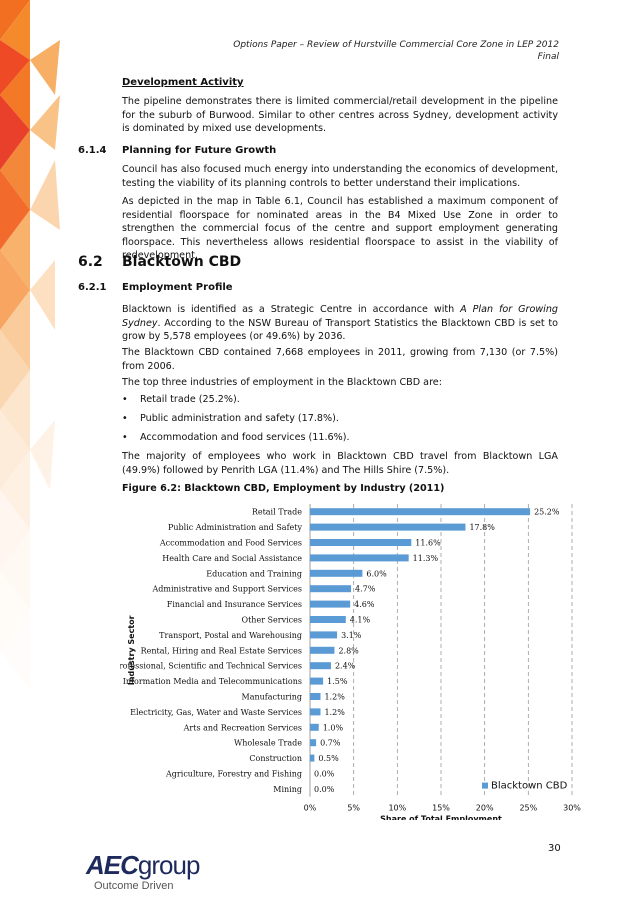 The height and width of the screenshot is (901, 637). What do you see at coordinates (245, 437) in the screenshot?
I see `bullet-item: Accommodation and food services (11.6%).` at bounding box center [245, 437].